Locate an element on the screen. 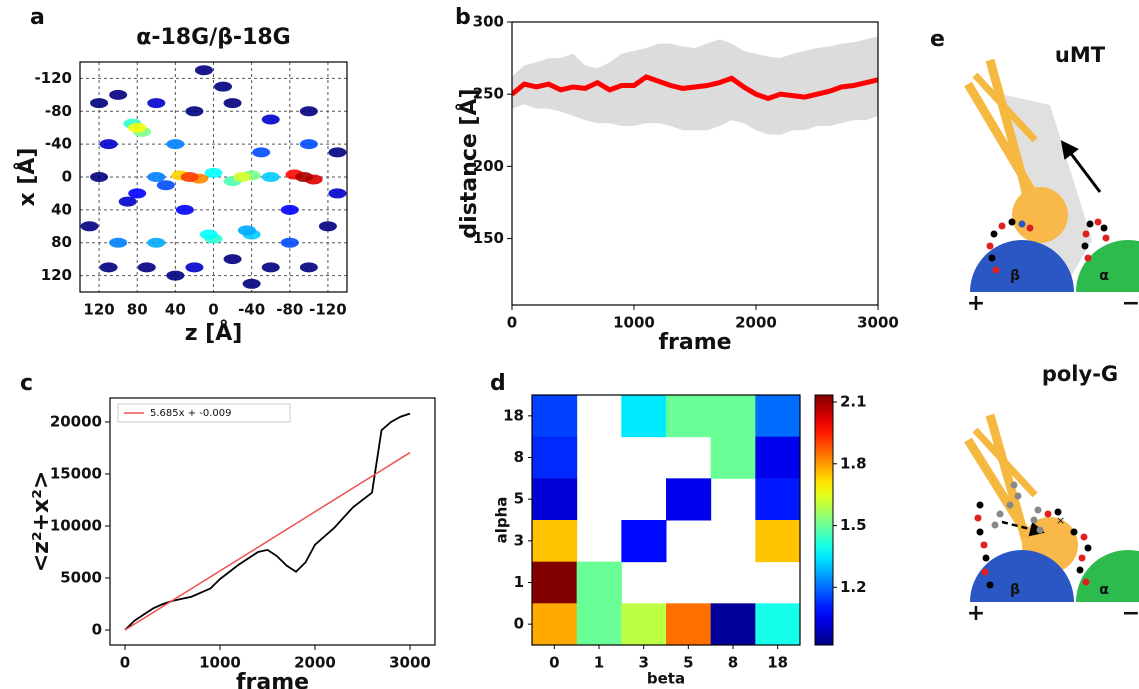  subunit-label: β is located at coordinates (1015, 590).